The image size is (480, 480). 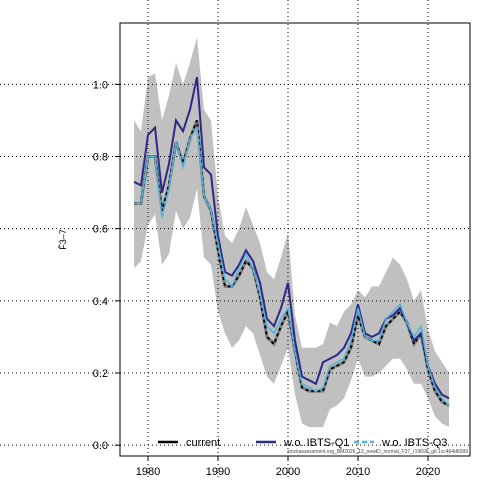 I want to click on x-tick-label: 2020, so click(x=428, y=472).